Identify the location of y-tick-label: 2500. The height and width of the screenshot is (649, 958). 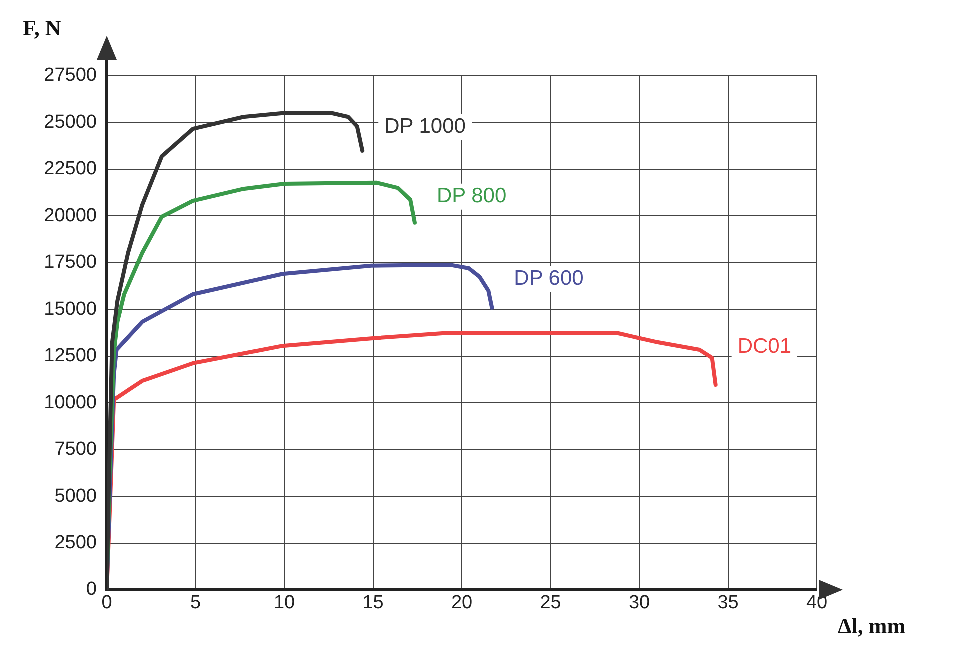
(75, 543).